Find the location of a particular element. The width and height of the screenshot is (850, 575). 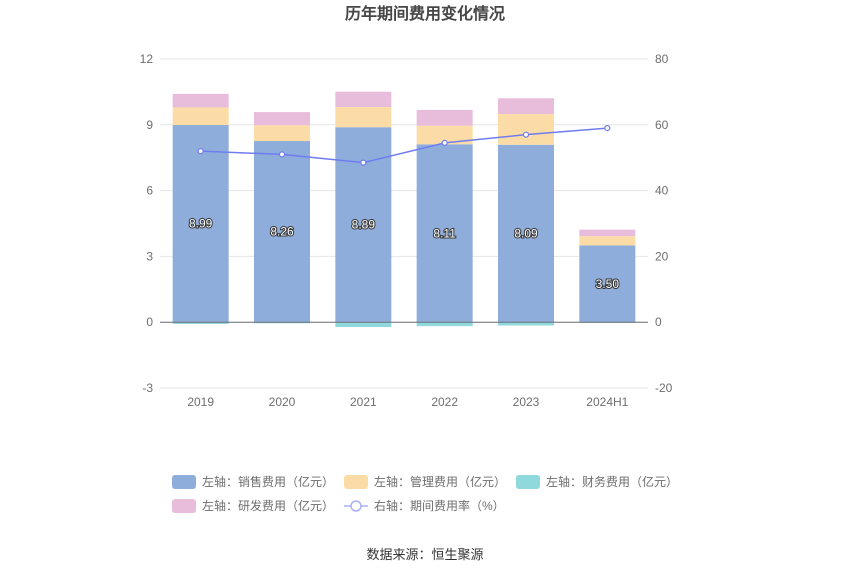

left-tick-label: 3 is located at coordinates (149, 256).